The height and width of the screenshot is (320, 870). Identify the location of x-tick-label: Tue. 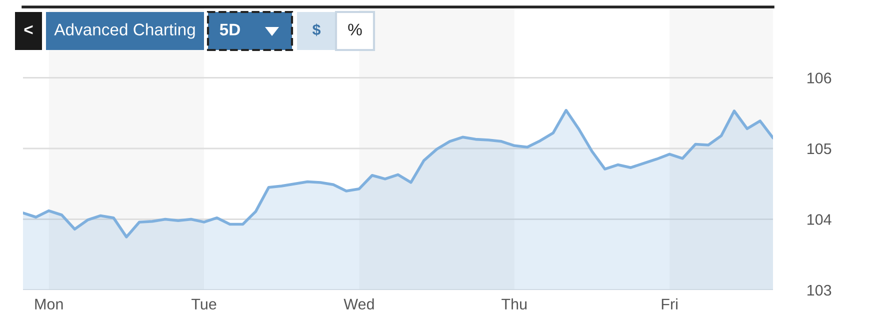
(204, 304).